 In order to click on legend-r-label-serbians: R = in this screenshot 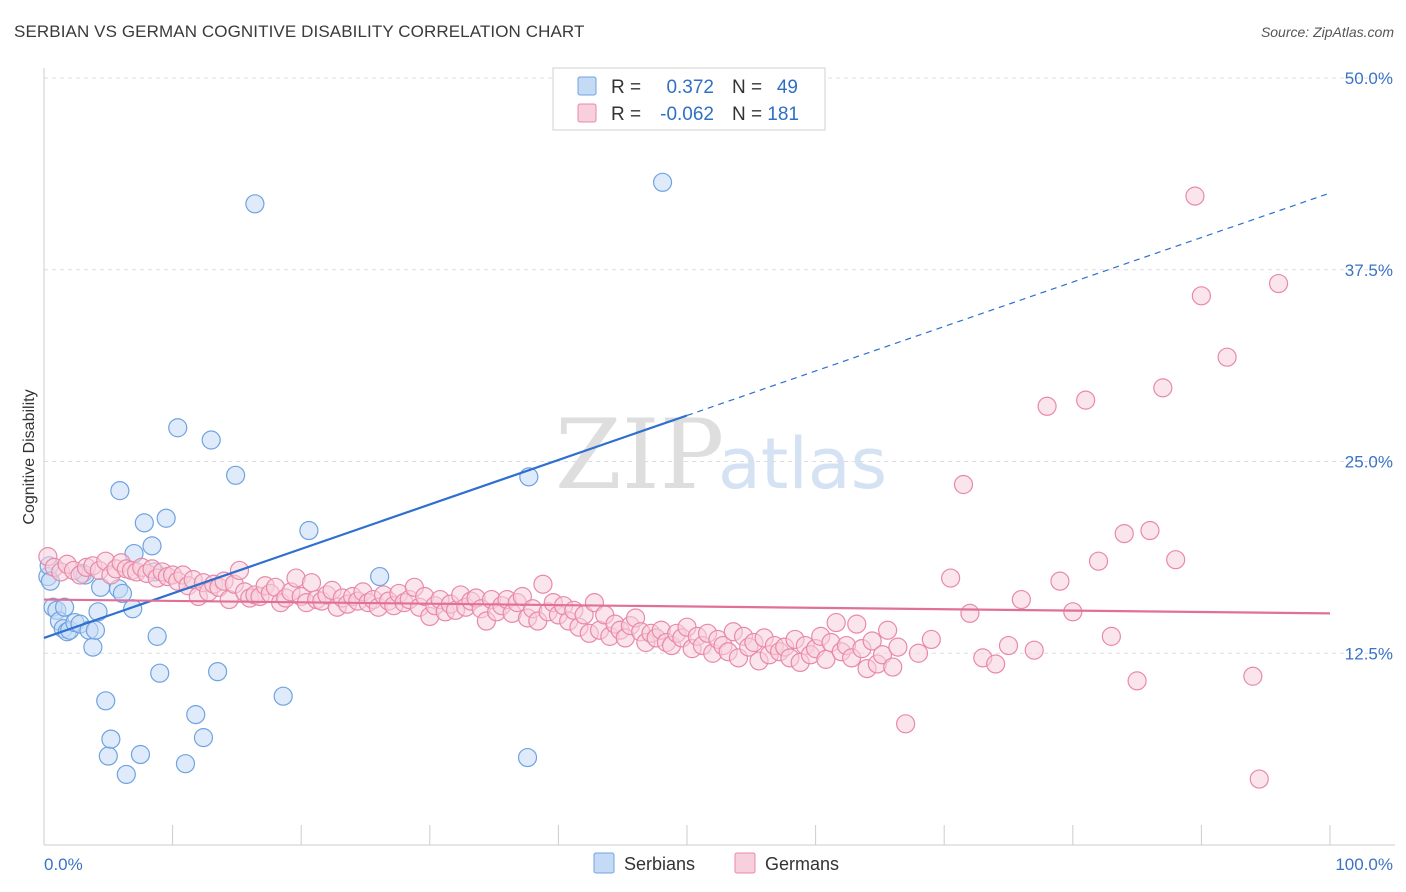, I will do `click(626, 87)`.